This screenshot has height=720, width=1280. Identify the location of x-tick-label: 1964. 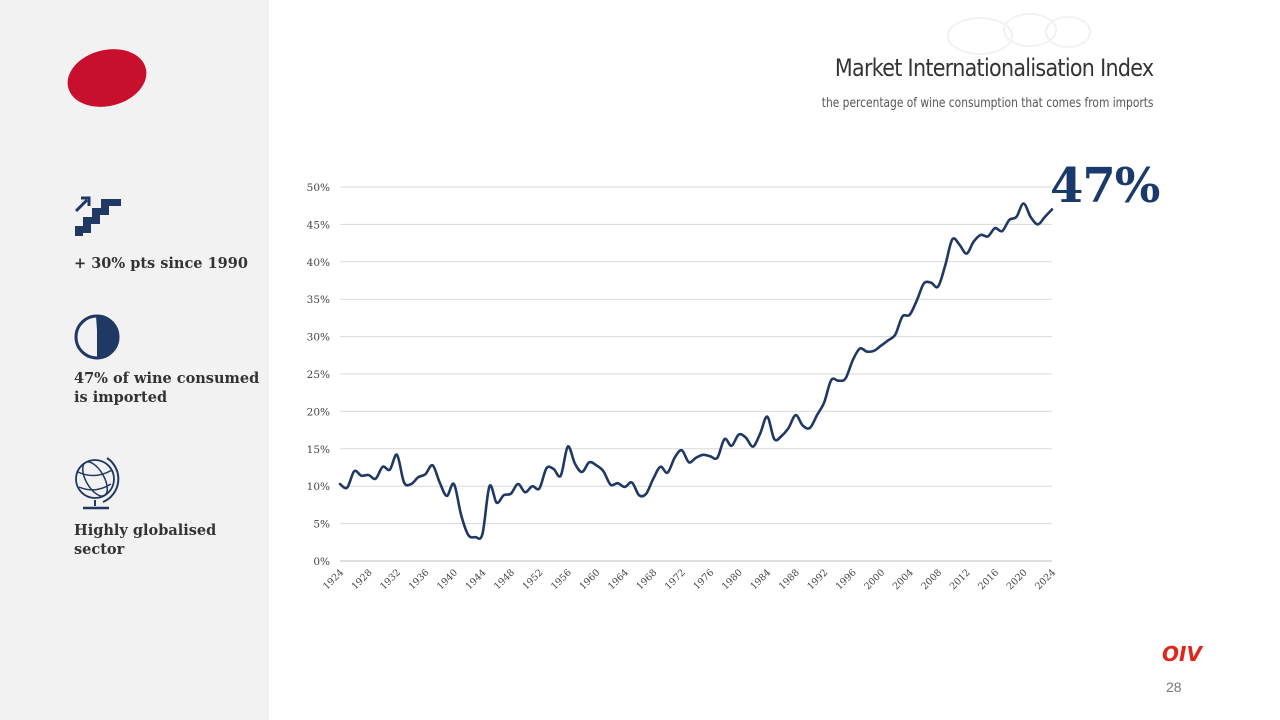
(618, 579).